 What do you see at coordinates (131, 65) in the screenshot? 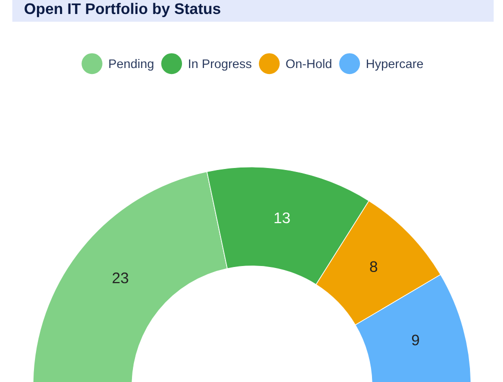
I see `legend-label: Pending` at bounding box center [131, 65].